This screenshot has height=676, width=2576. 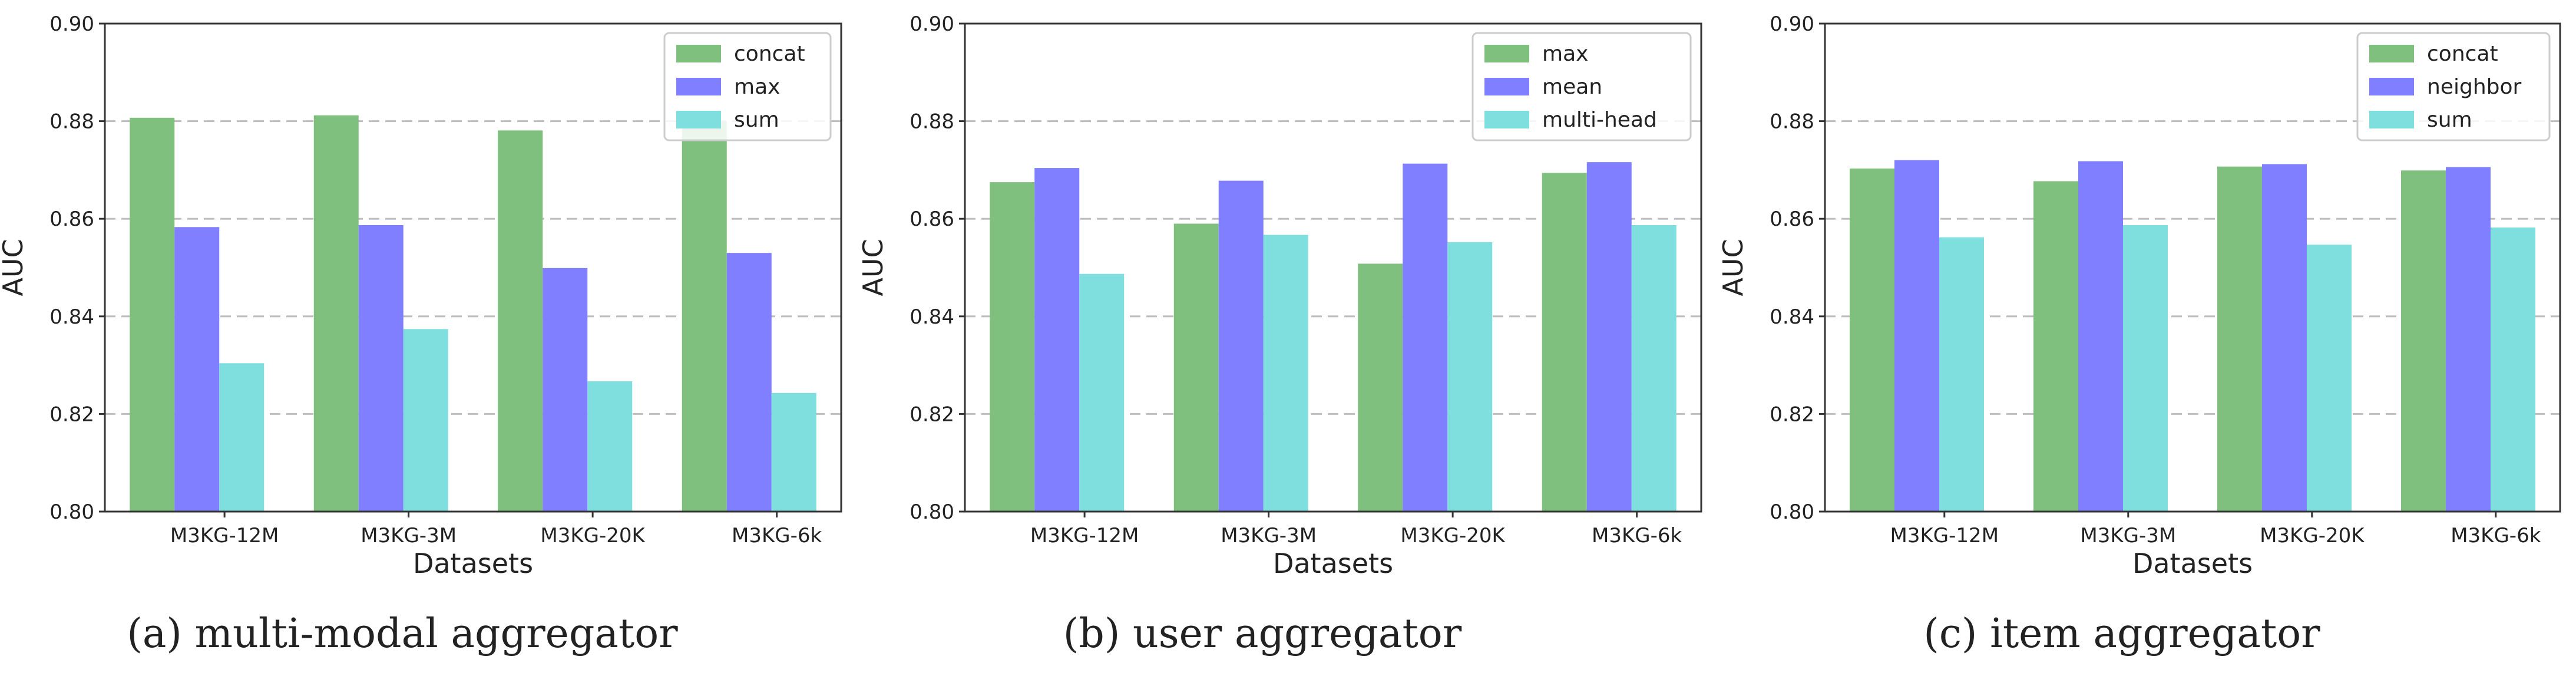 What do you see at coordinates (1599, 120) in the screenshot?
I see `legend-label-multi-head: multi-head` at bounding box center [1599, 120].